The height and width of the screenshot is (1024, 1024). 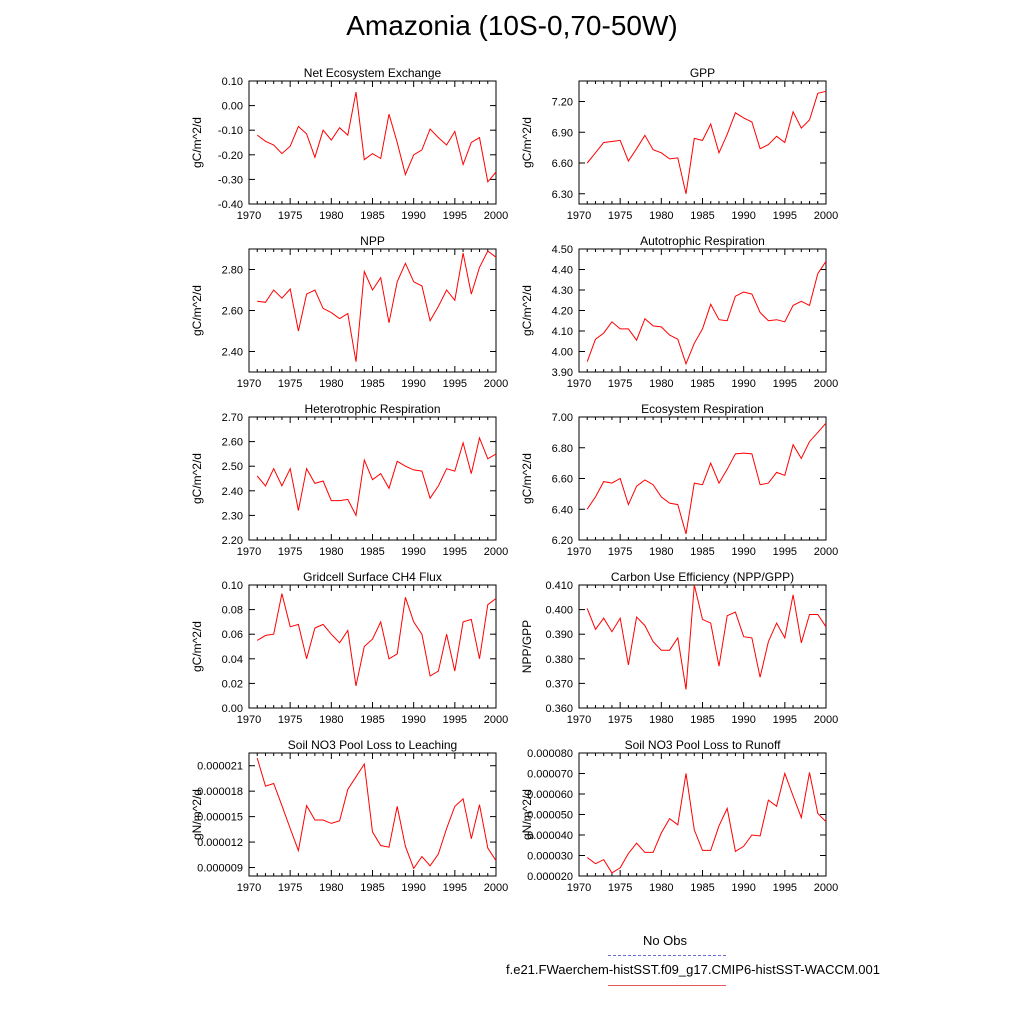 What do you see at coordinates (562, 353) in the screenshot?
I see `y-tick-label: 4.00` at bounding box center [562, 353].